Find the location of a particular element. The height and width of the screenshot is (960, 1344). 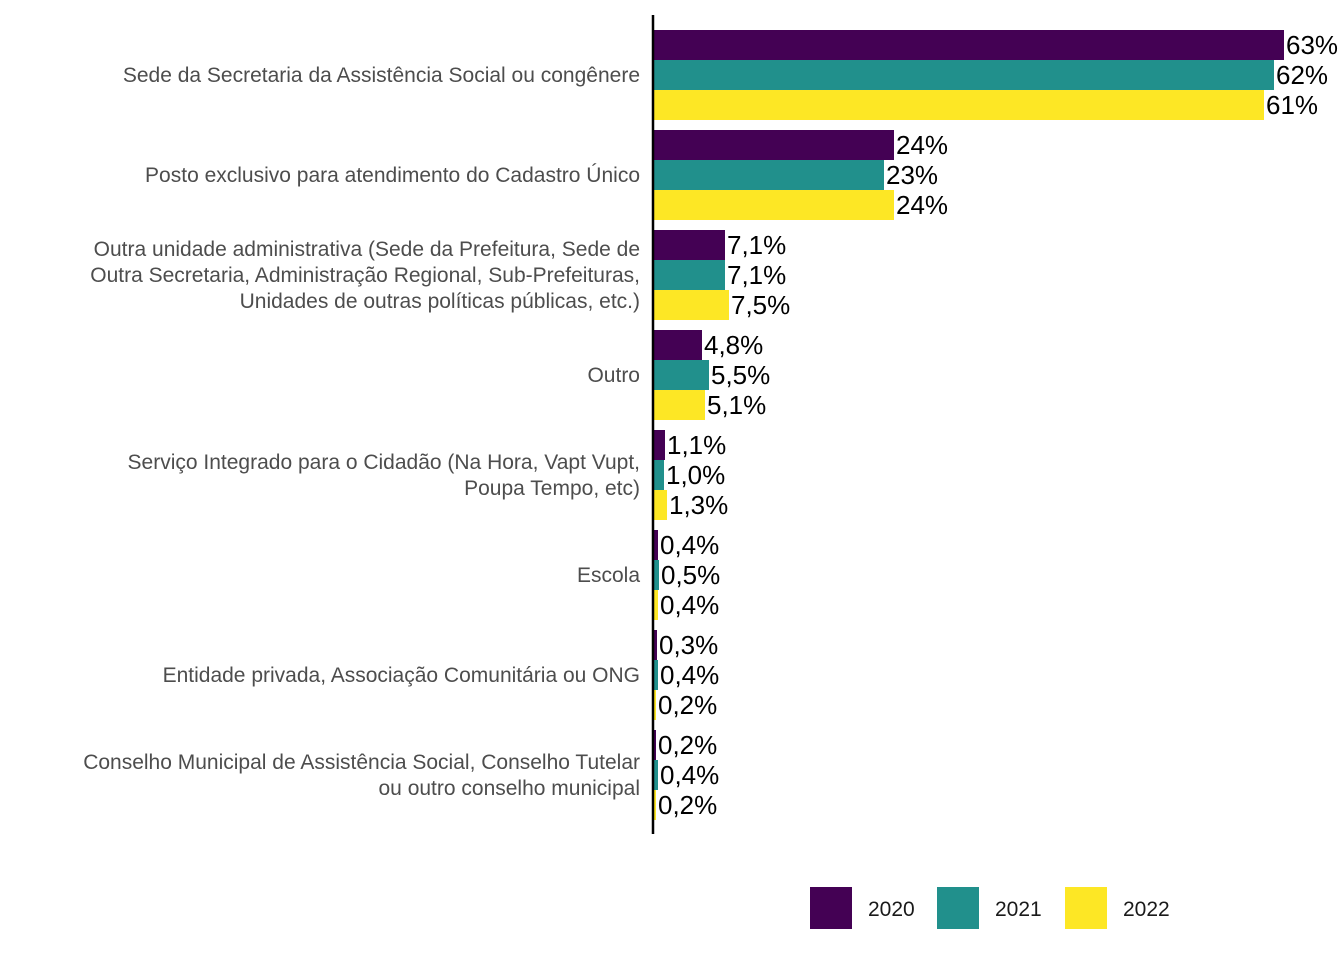

data-label: 1,0% is located at coordinates (695, 475).